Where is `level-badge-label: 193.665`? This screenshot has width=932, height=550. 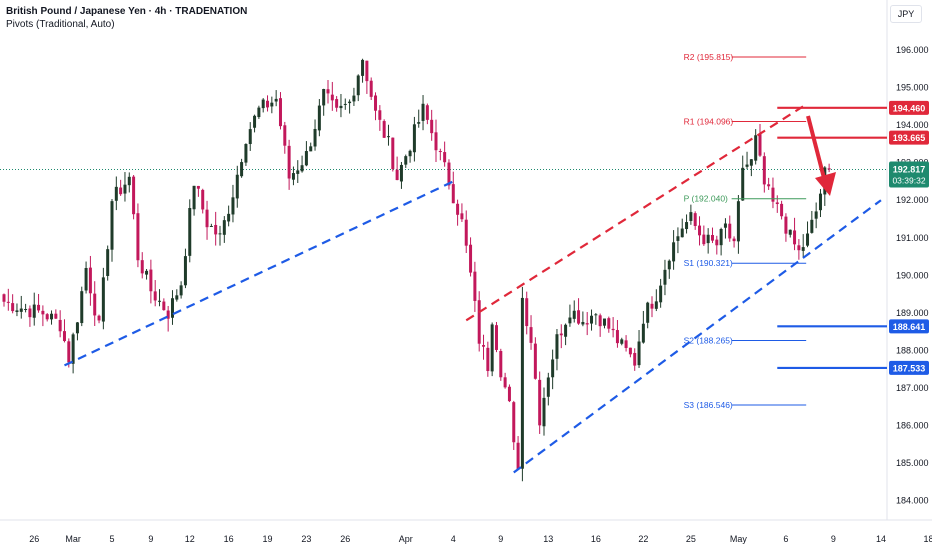 level-badge-label: 193.665 is located at coordinates (909, 138).